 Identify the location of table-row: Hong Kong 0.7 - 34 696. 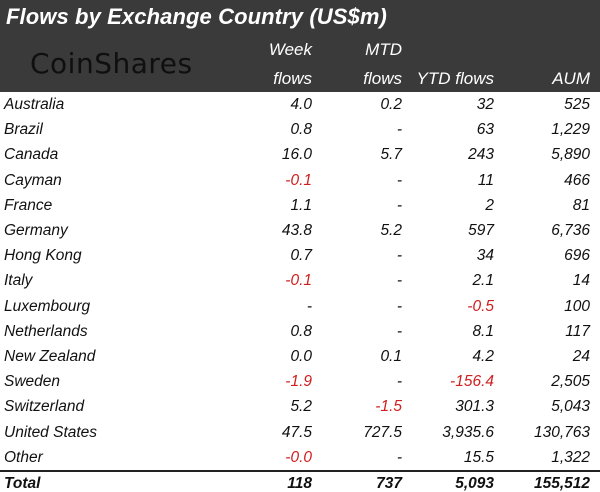
(300, 255).